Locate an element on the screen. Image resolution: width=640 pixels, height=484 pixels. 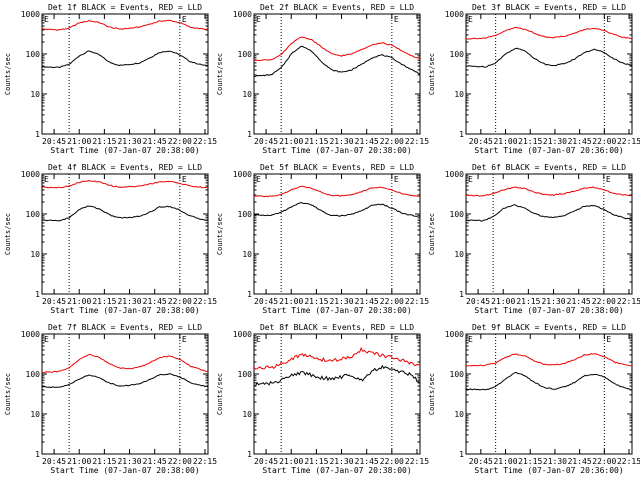
panel-title: Det 7f BLACK = Events, RED = LLD is located at coordinates (125, 327).